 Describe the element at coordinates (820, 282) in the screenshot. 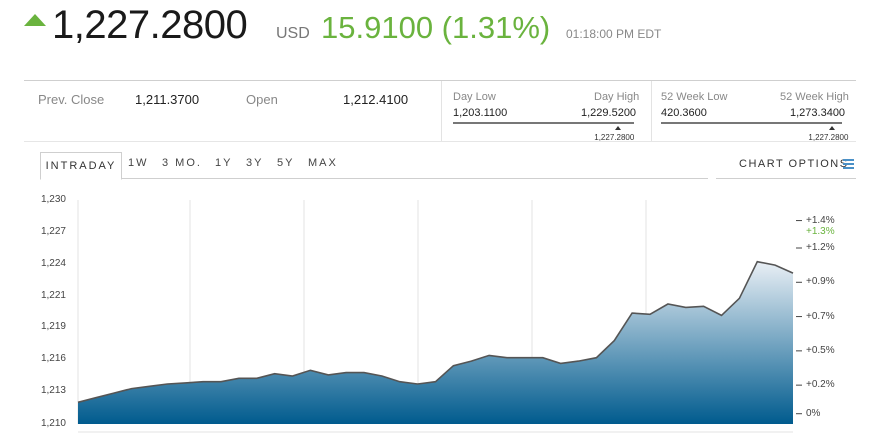

I see `y-tick-label-percent: +0.9%` at that location.